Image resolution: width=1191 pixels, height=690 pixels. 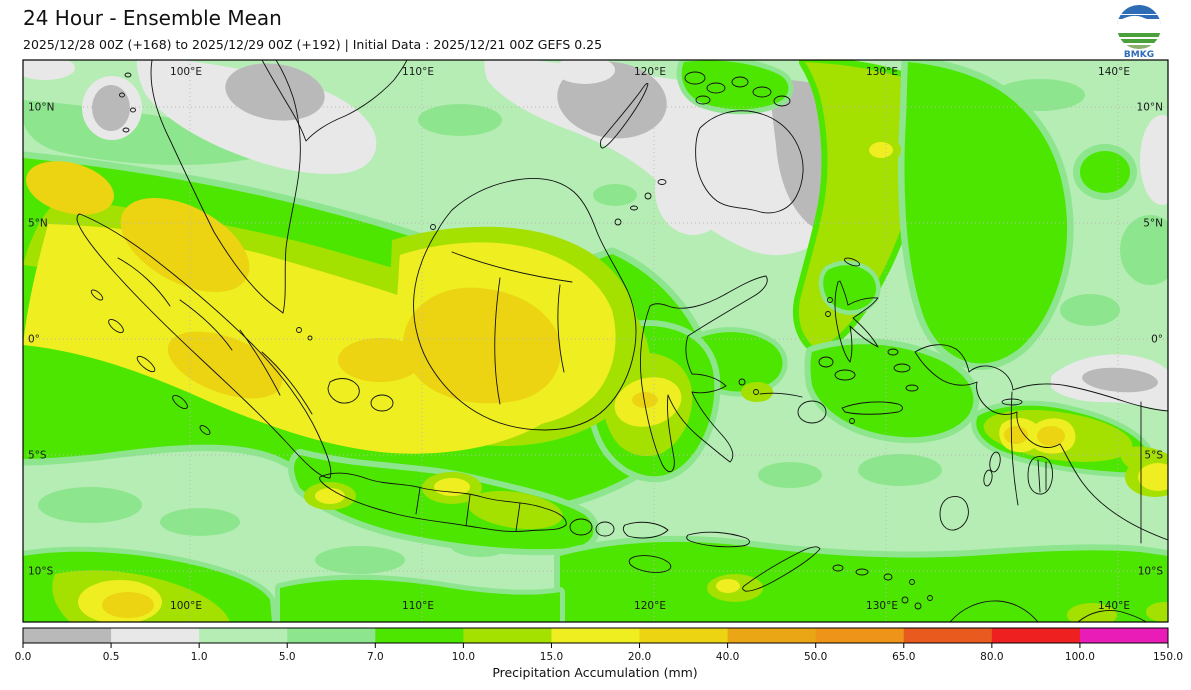 What do you see at coordinates (418, 606) in the screenshot?
I see `lon-label-bottom: 110°E` at bounding box center [418, 606].